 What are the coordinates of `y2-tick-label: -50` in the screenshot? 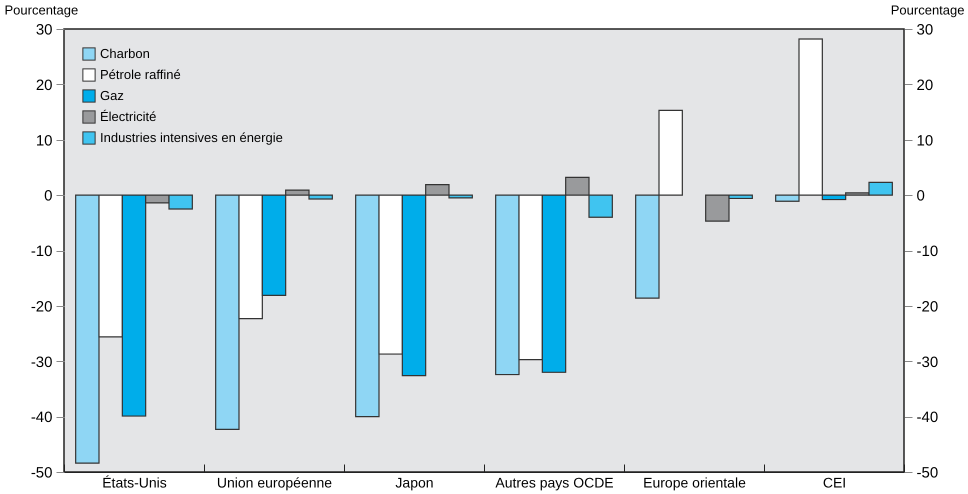 It's located at (927, 473).